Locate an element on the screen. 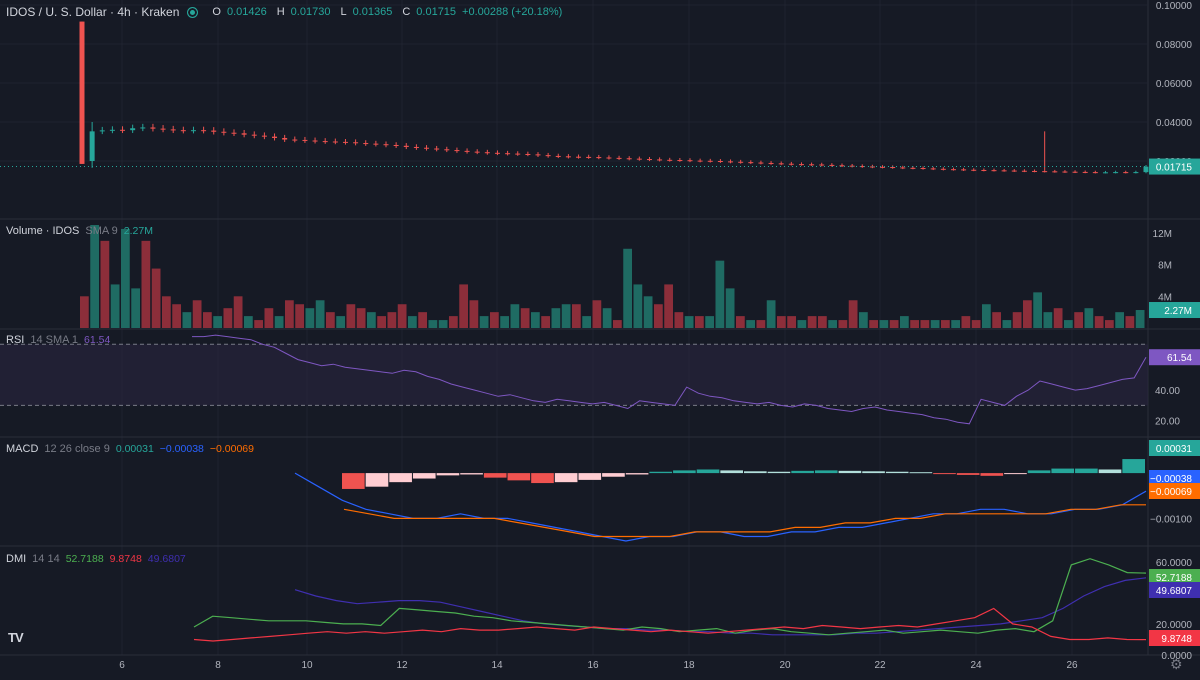 Image resolution: width=1200 pixels, height=680 pixels. dmi-label: DMI is located at coordinates (16, 559).